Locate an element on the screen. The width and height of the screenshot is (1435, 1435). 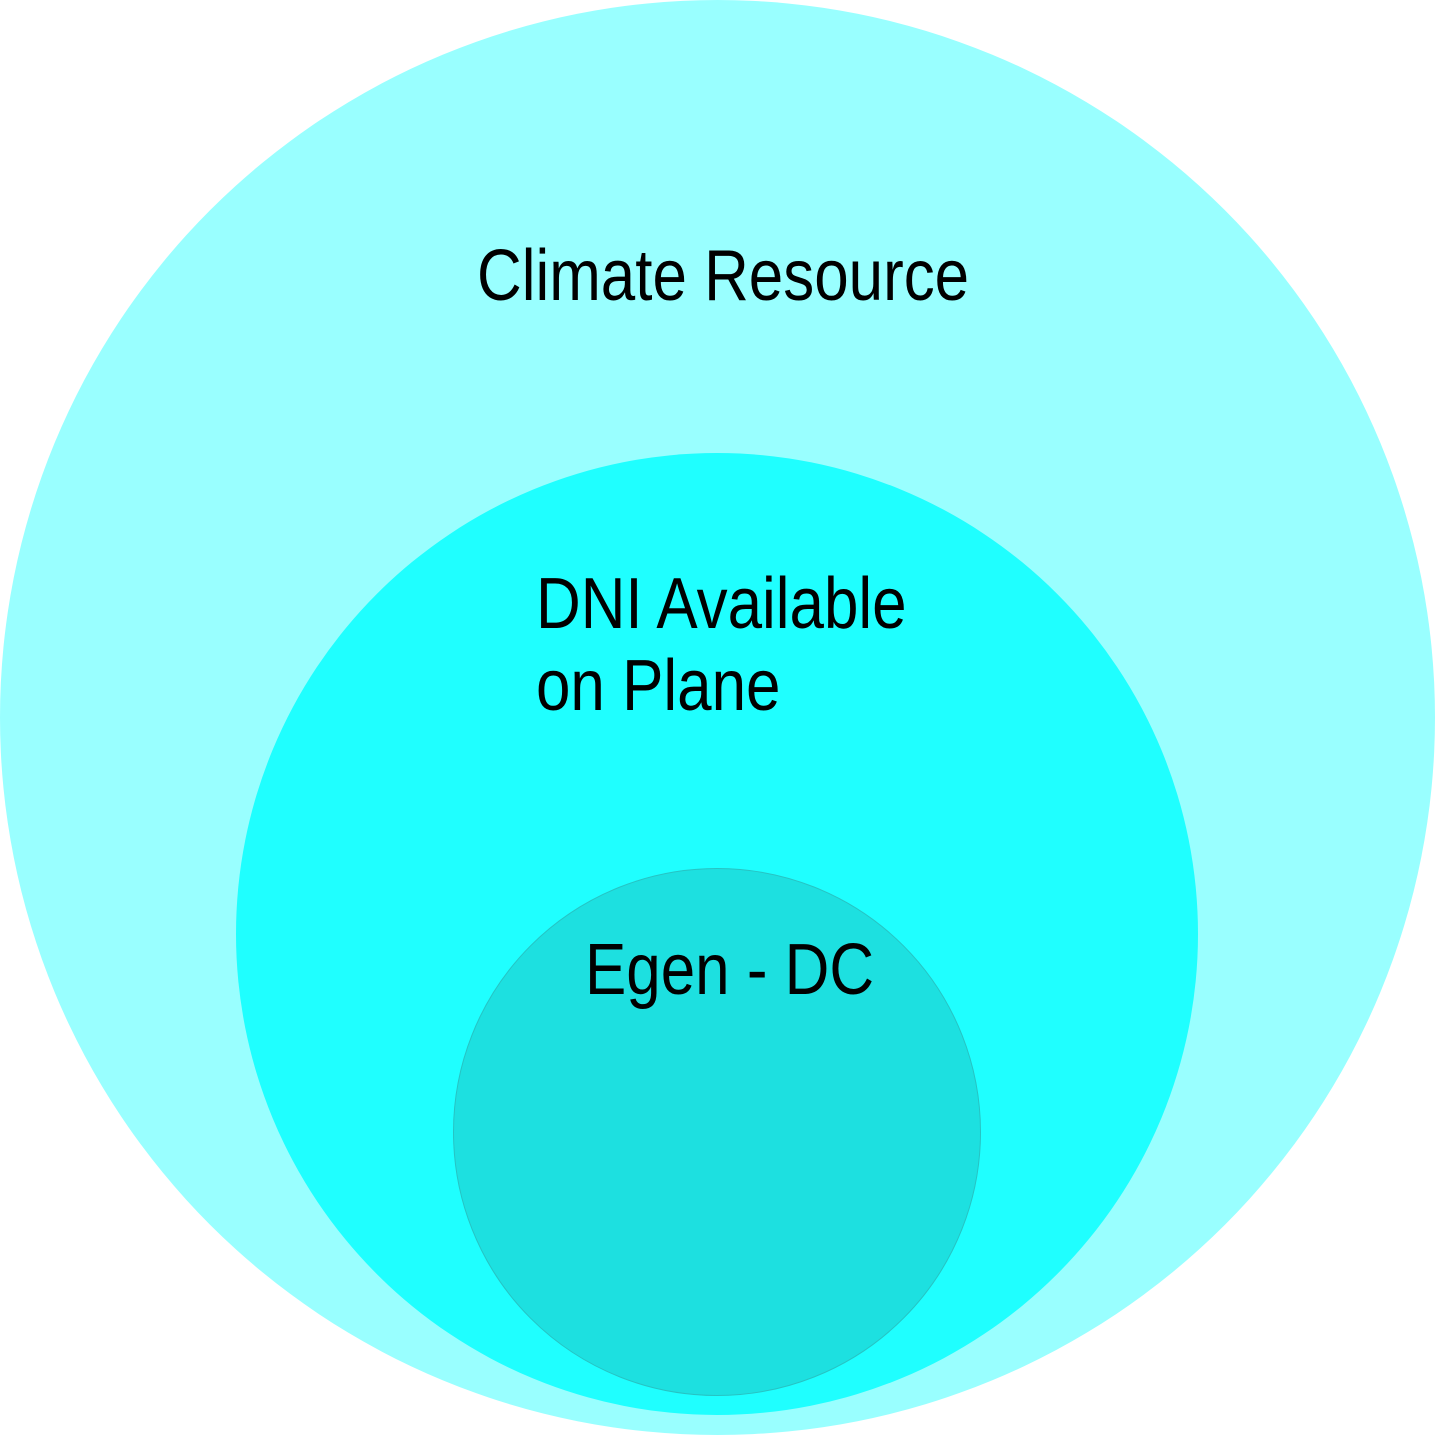
dni-available-label: DNI Available on Plane is located at coordinates (721, 645).